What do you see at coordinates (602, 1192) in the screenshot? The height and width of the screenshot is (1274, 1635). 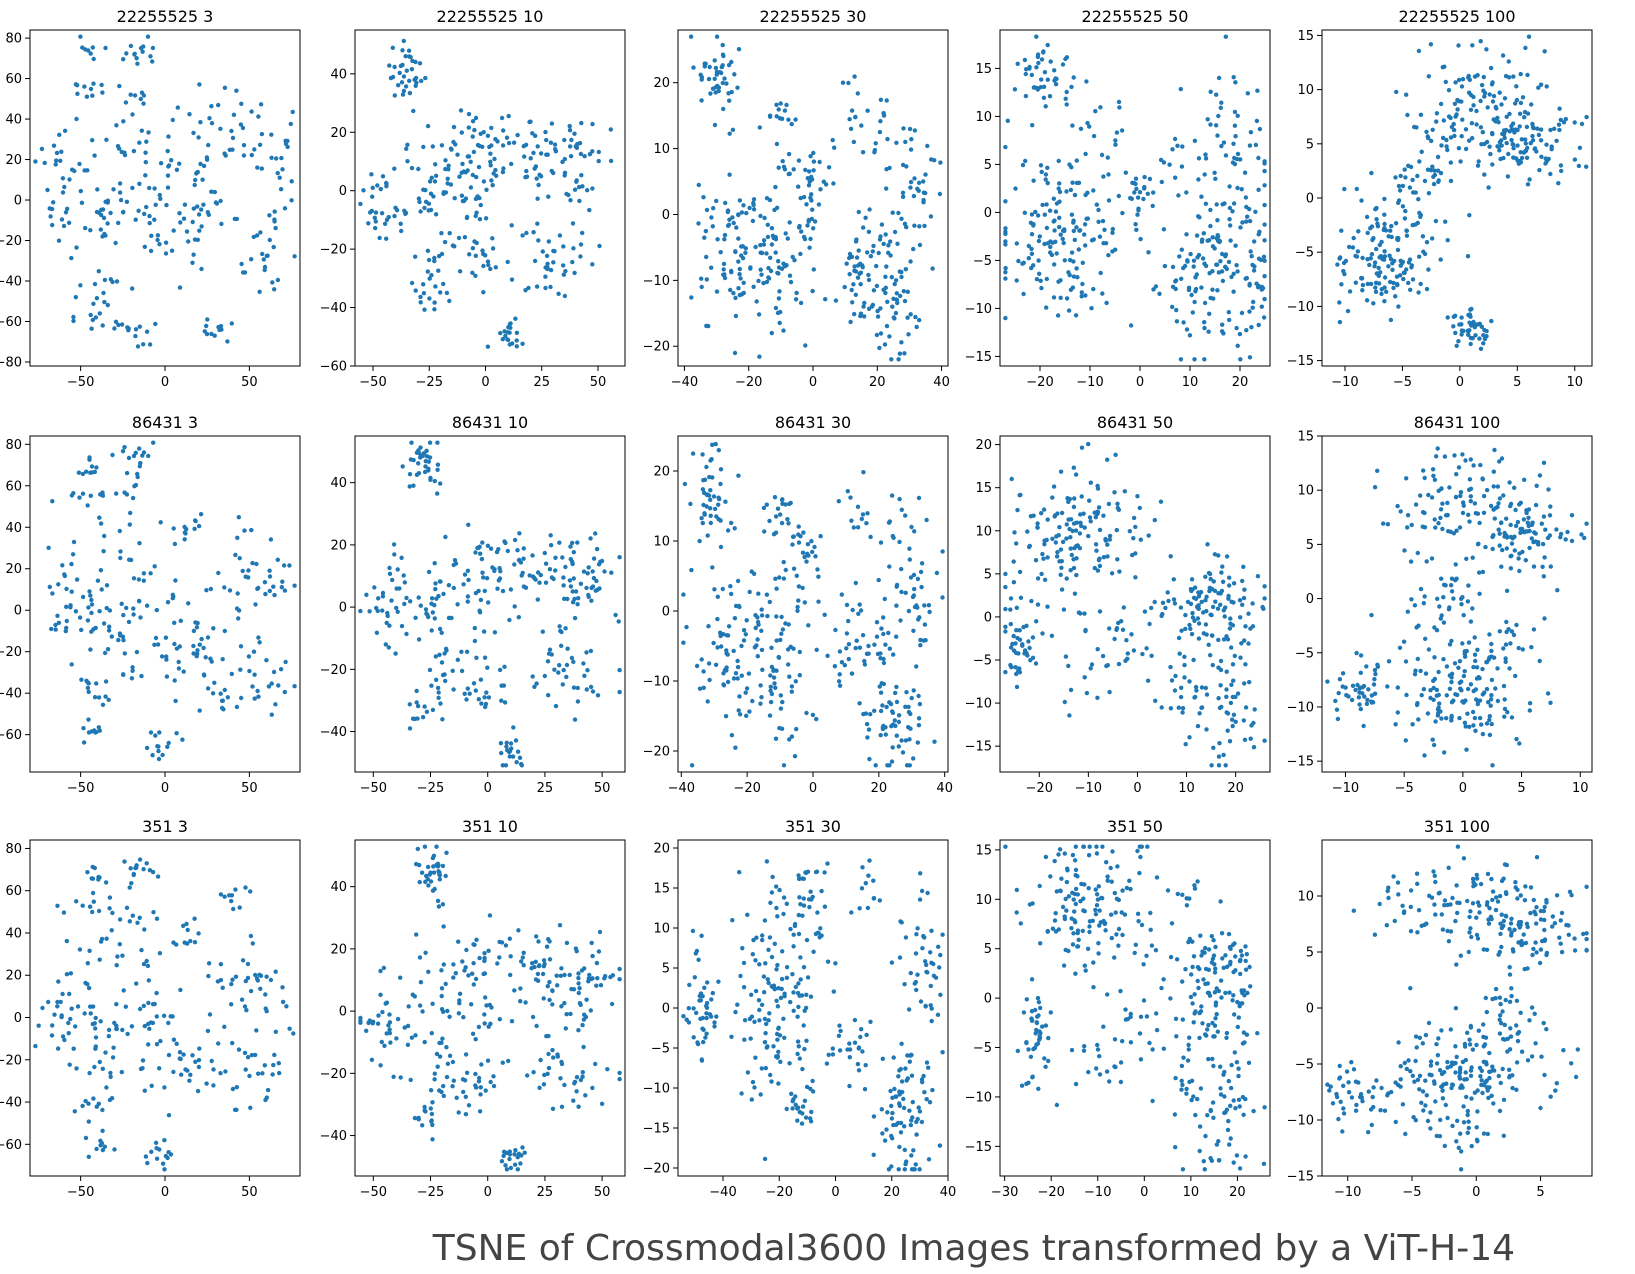 I see `x-tick-label: 50` at bounding box center [602, 1192].